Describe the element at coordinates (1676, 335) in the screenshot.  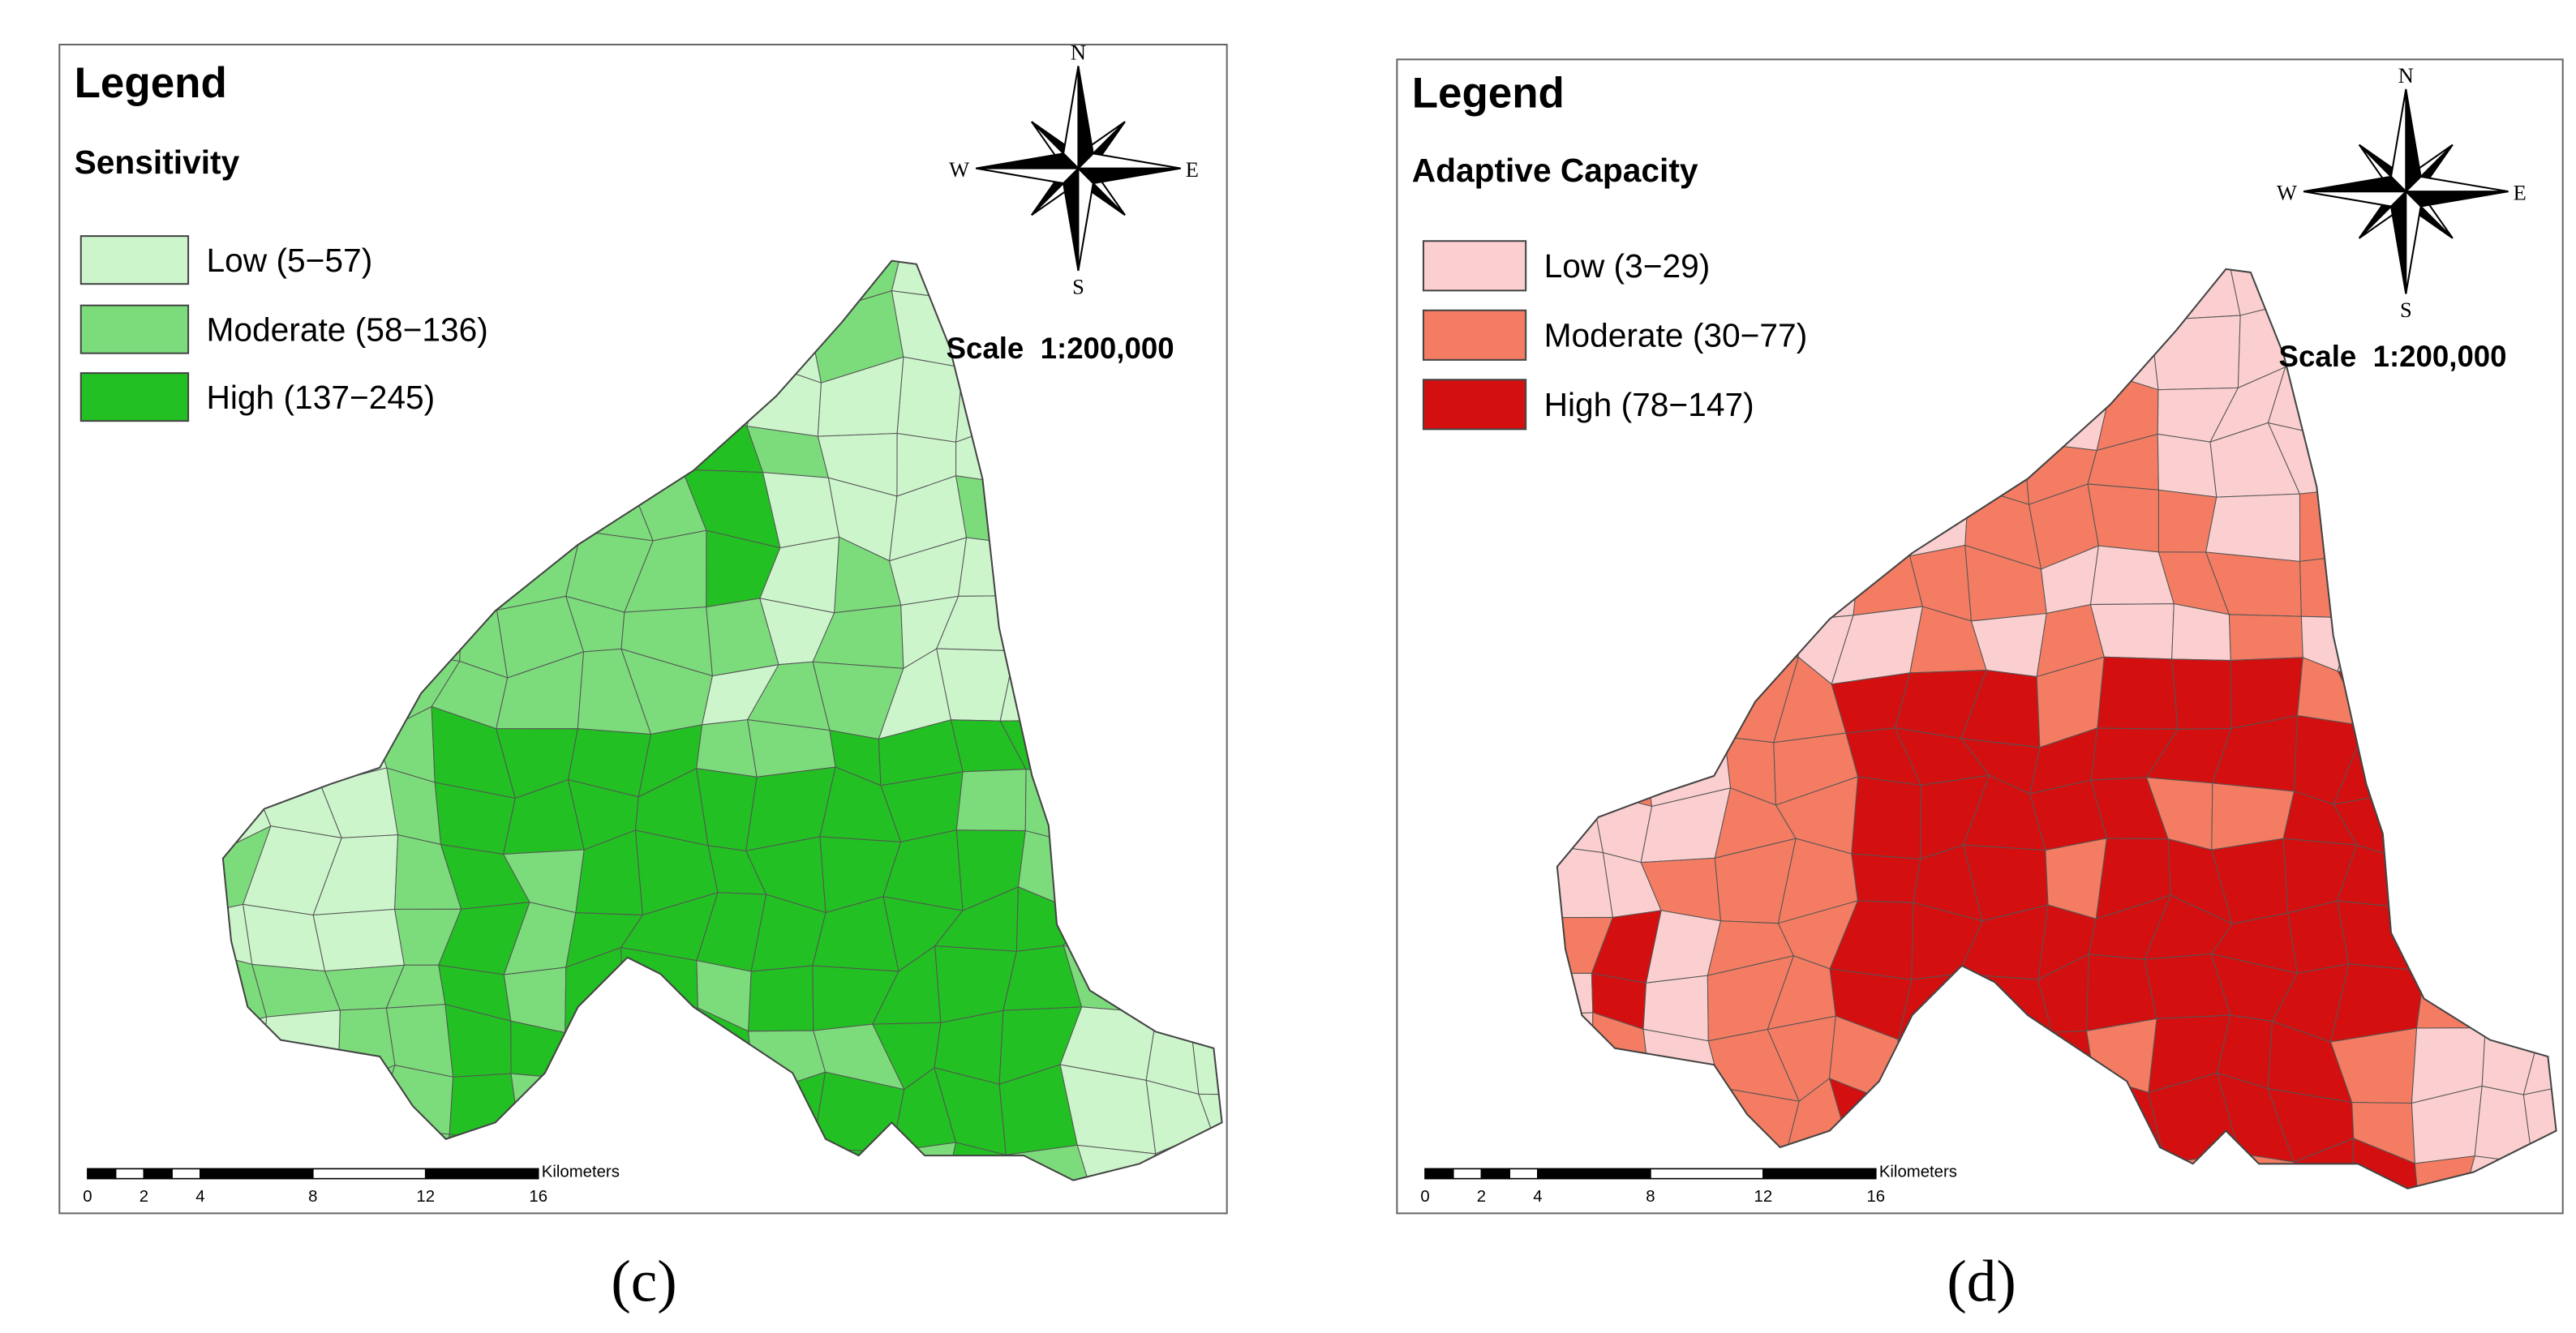
I see `legend-label: Moderate (30−77)` at that location.